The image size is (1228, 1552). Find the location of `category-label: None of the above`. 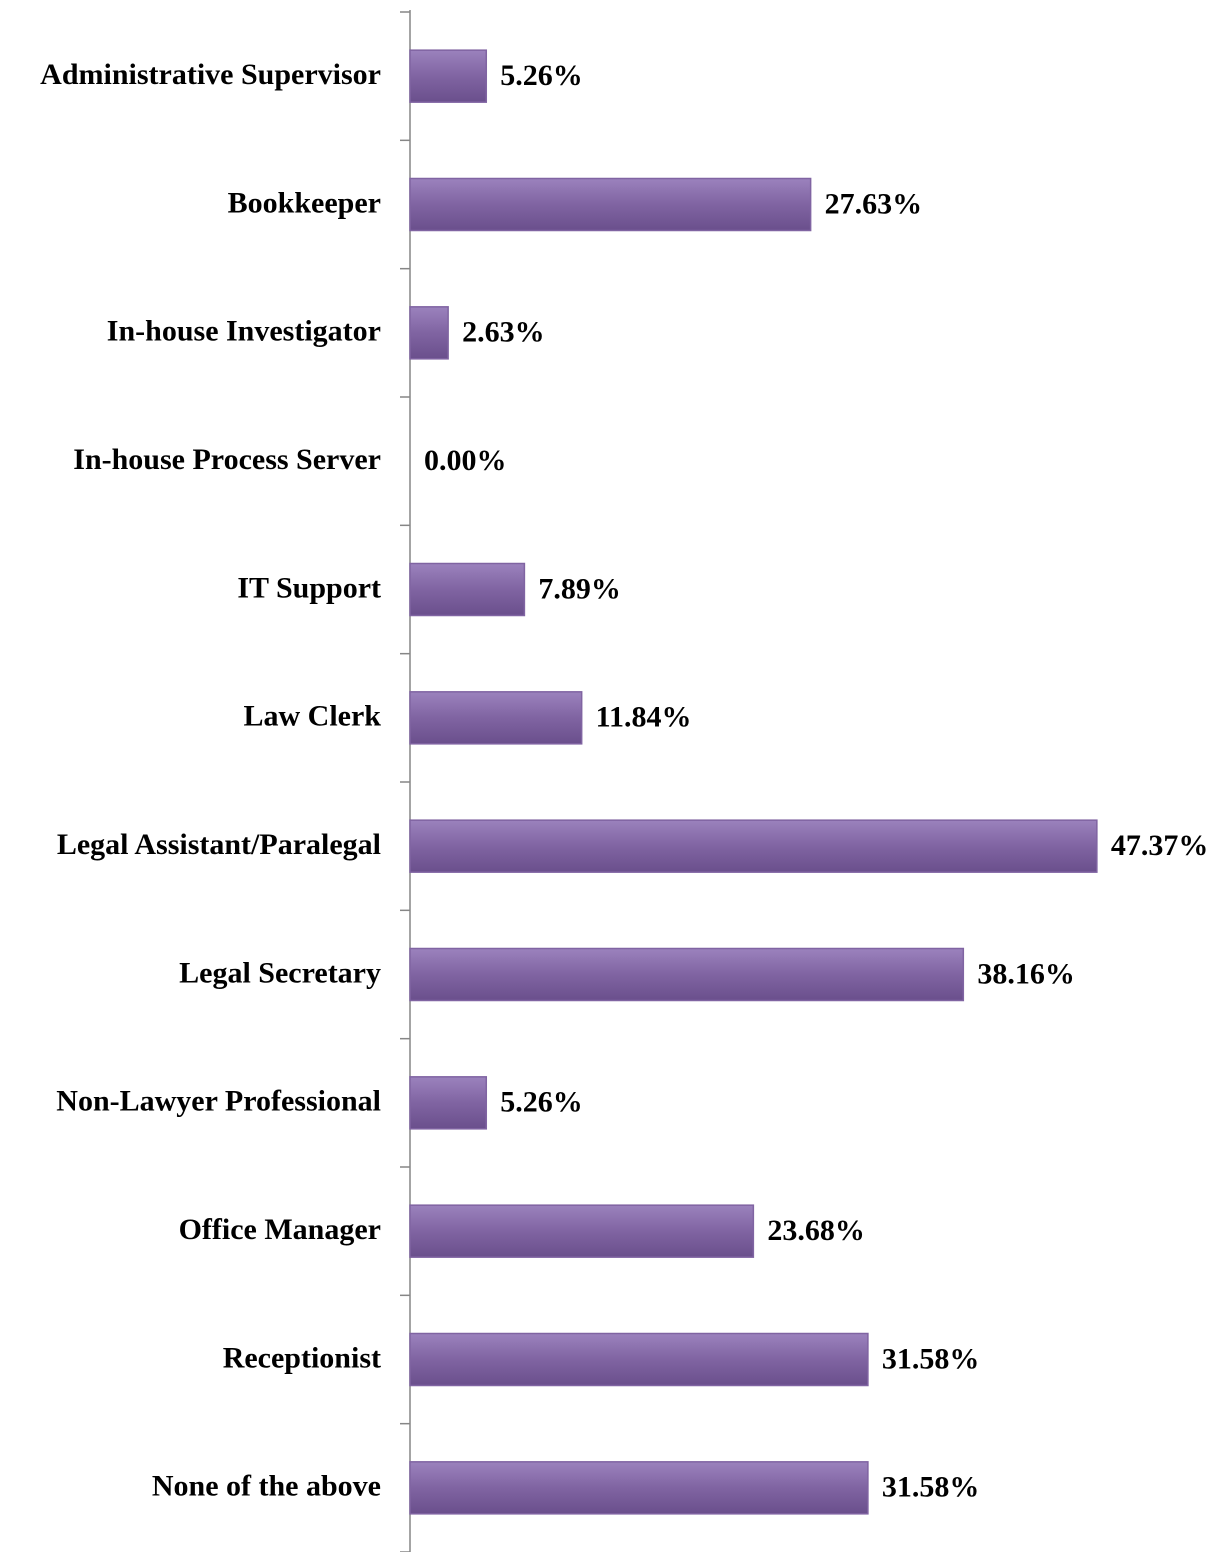

category-label: None of the above is located at coordinates (266, 1486).